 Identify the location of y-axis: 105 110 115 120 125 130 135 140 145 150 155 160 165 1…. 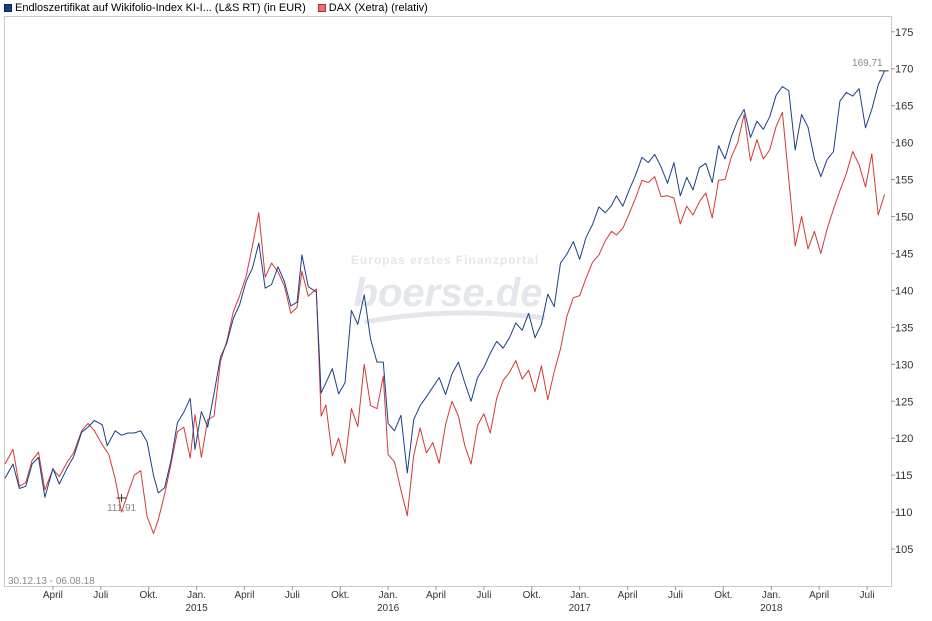
(902, 291).